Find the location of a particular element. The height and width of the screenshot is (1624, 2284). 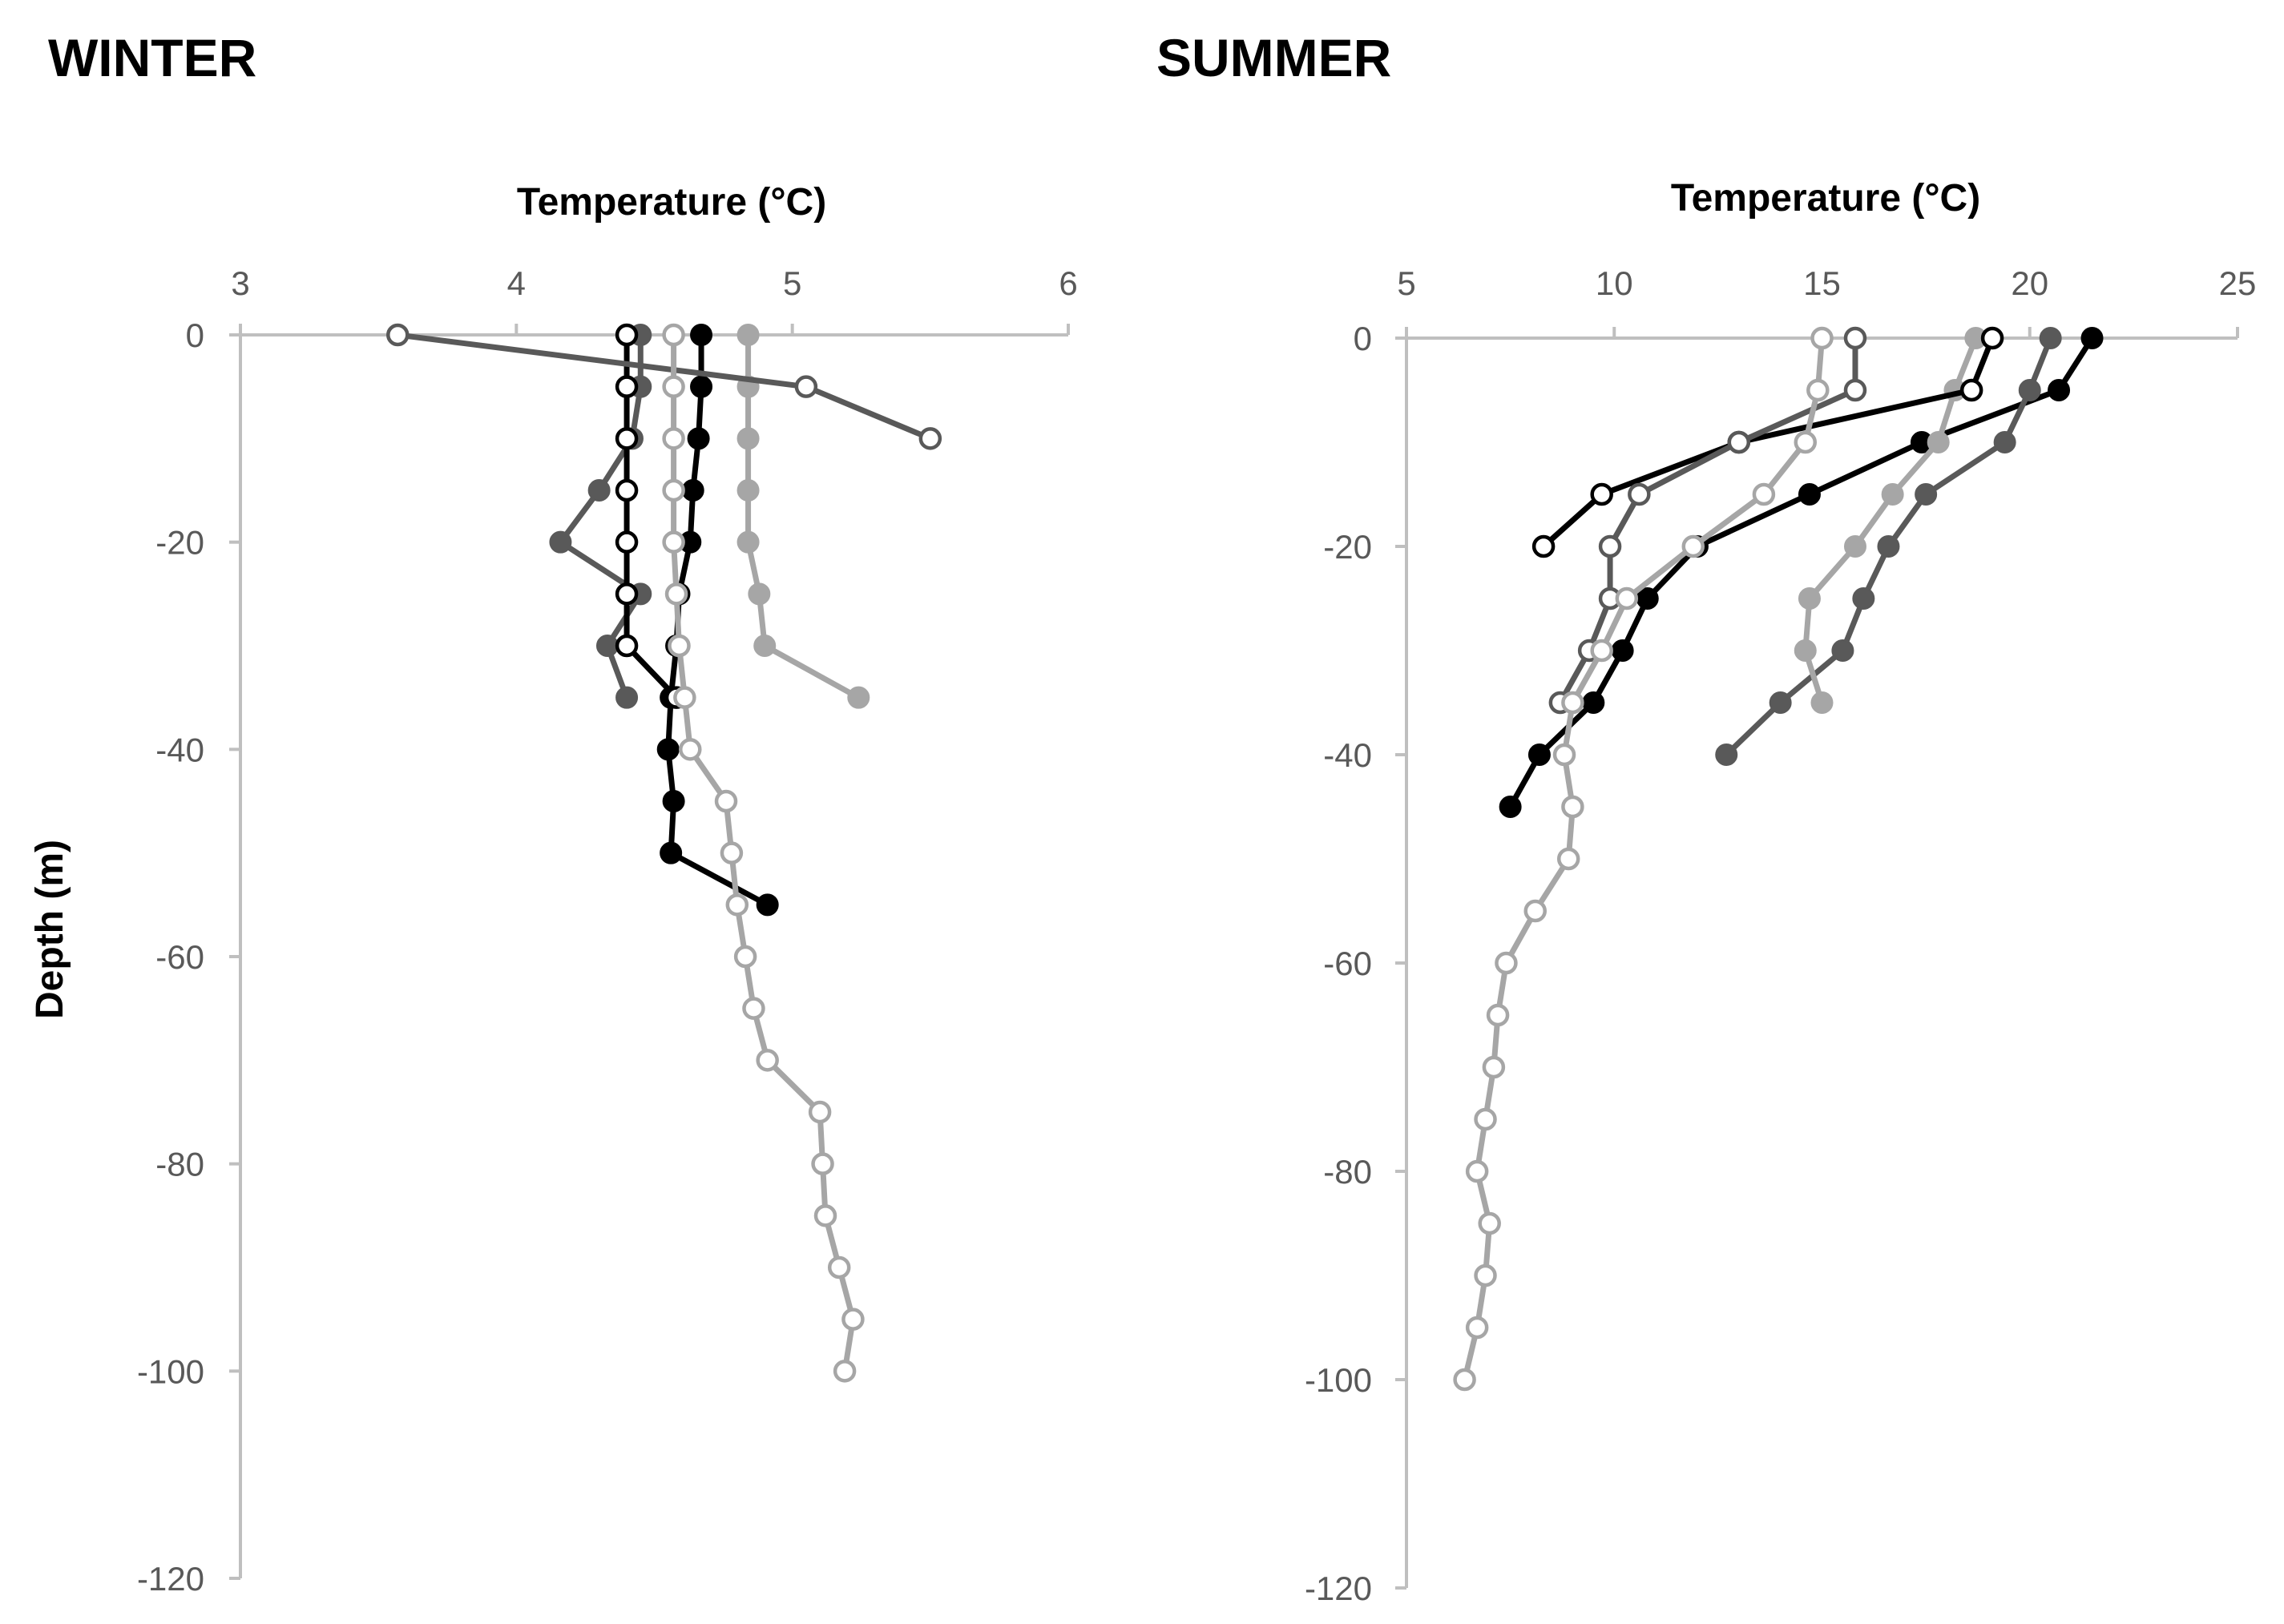

winter-series-line is located at coordinates (717, 621).